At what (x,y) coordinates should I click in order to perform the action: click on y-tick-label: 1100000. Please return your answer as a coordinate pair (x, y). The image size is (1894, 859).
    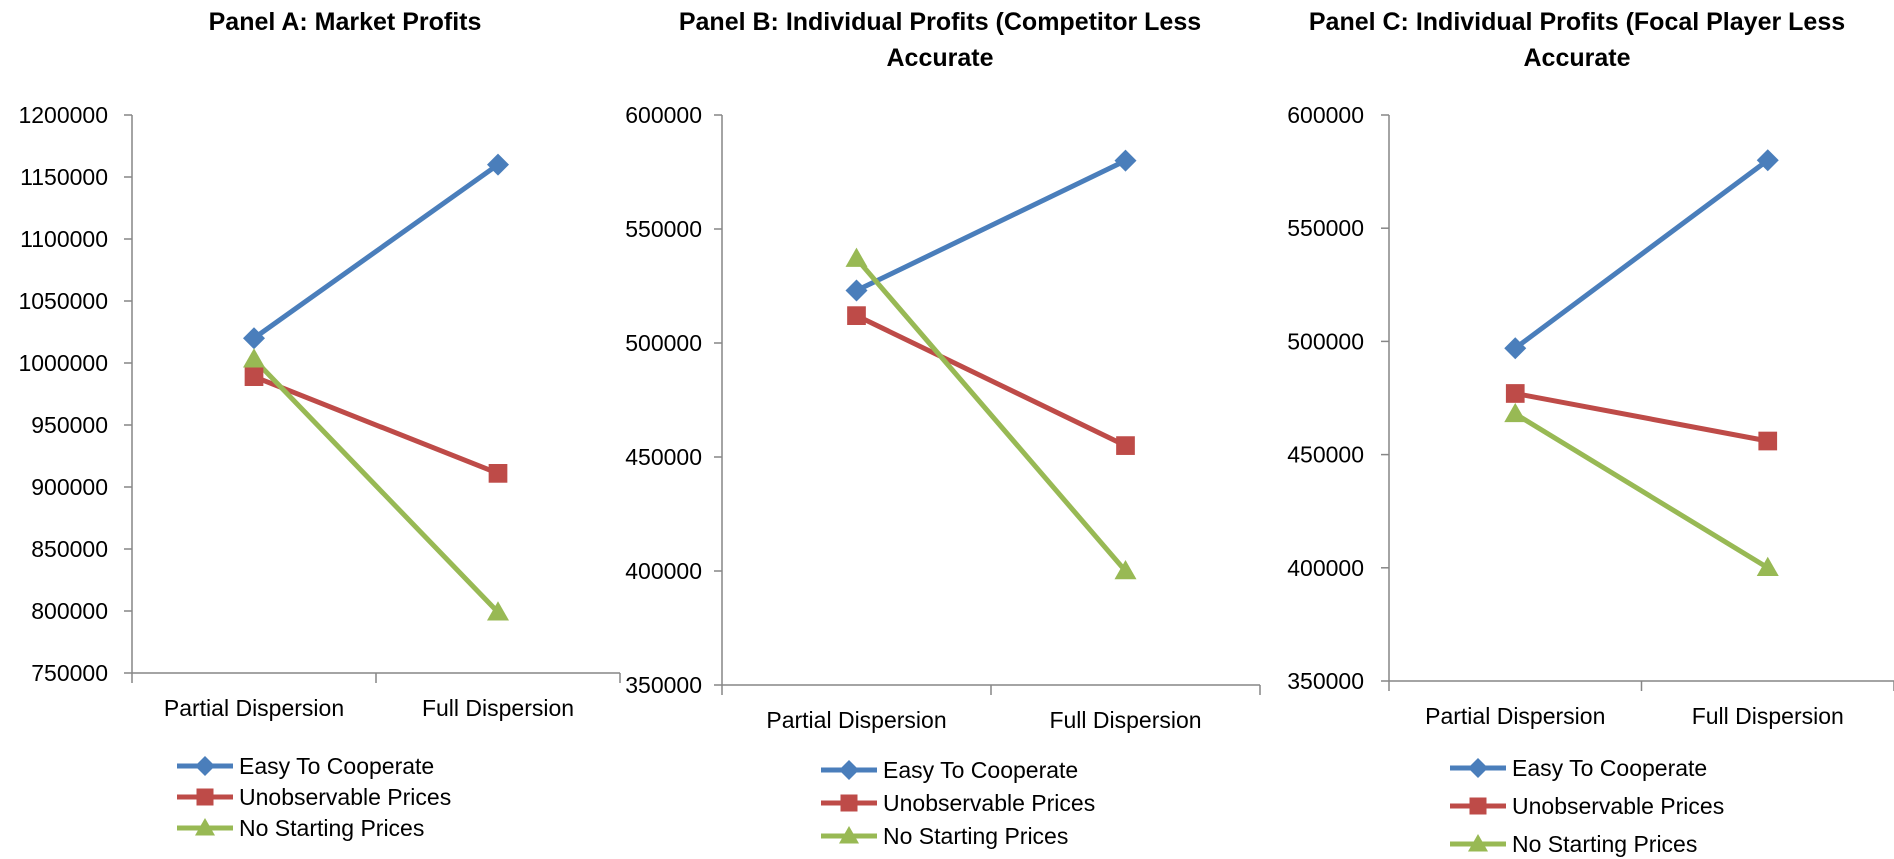
    Looking at the image, I should click on (64, 239).